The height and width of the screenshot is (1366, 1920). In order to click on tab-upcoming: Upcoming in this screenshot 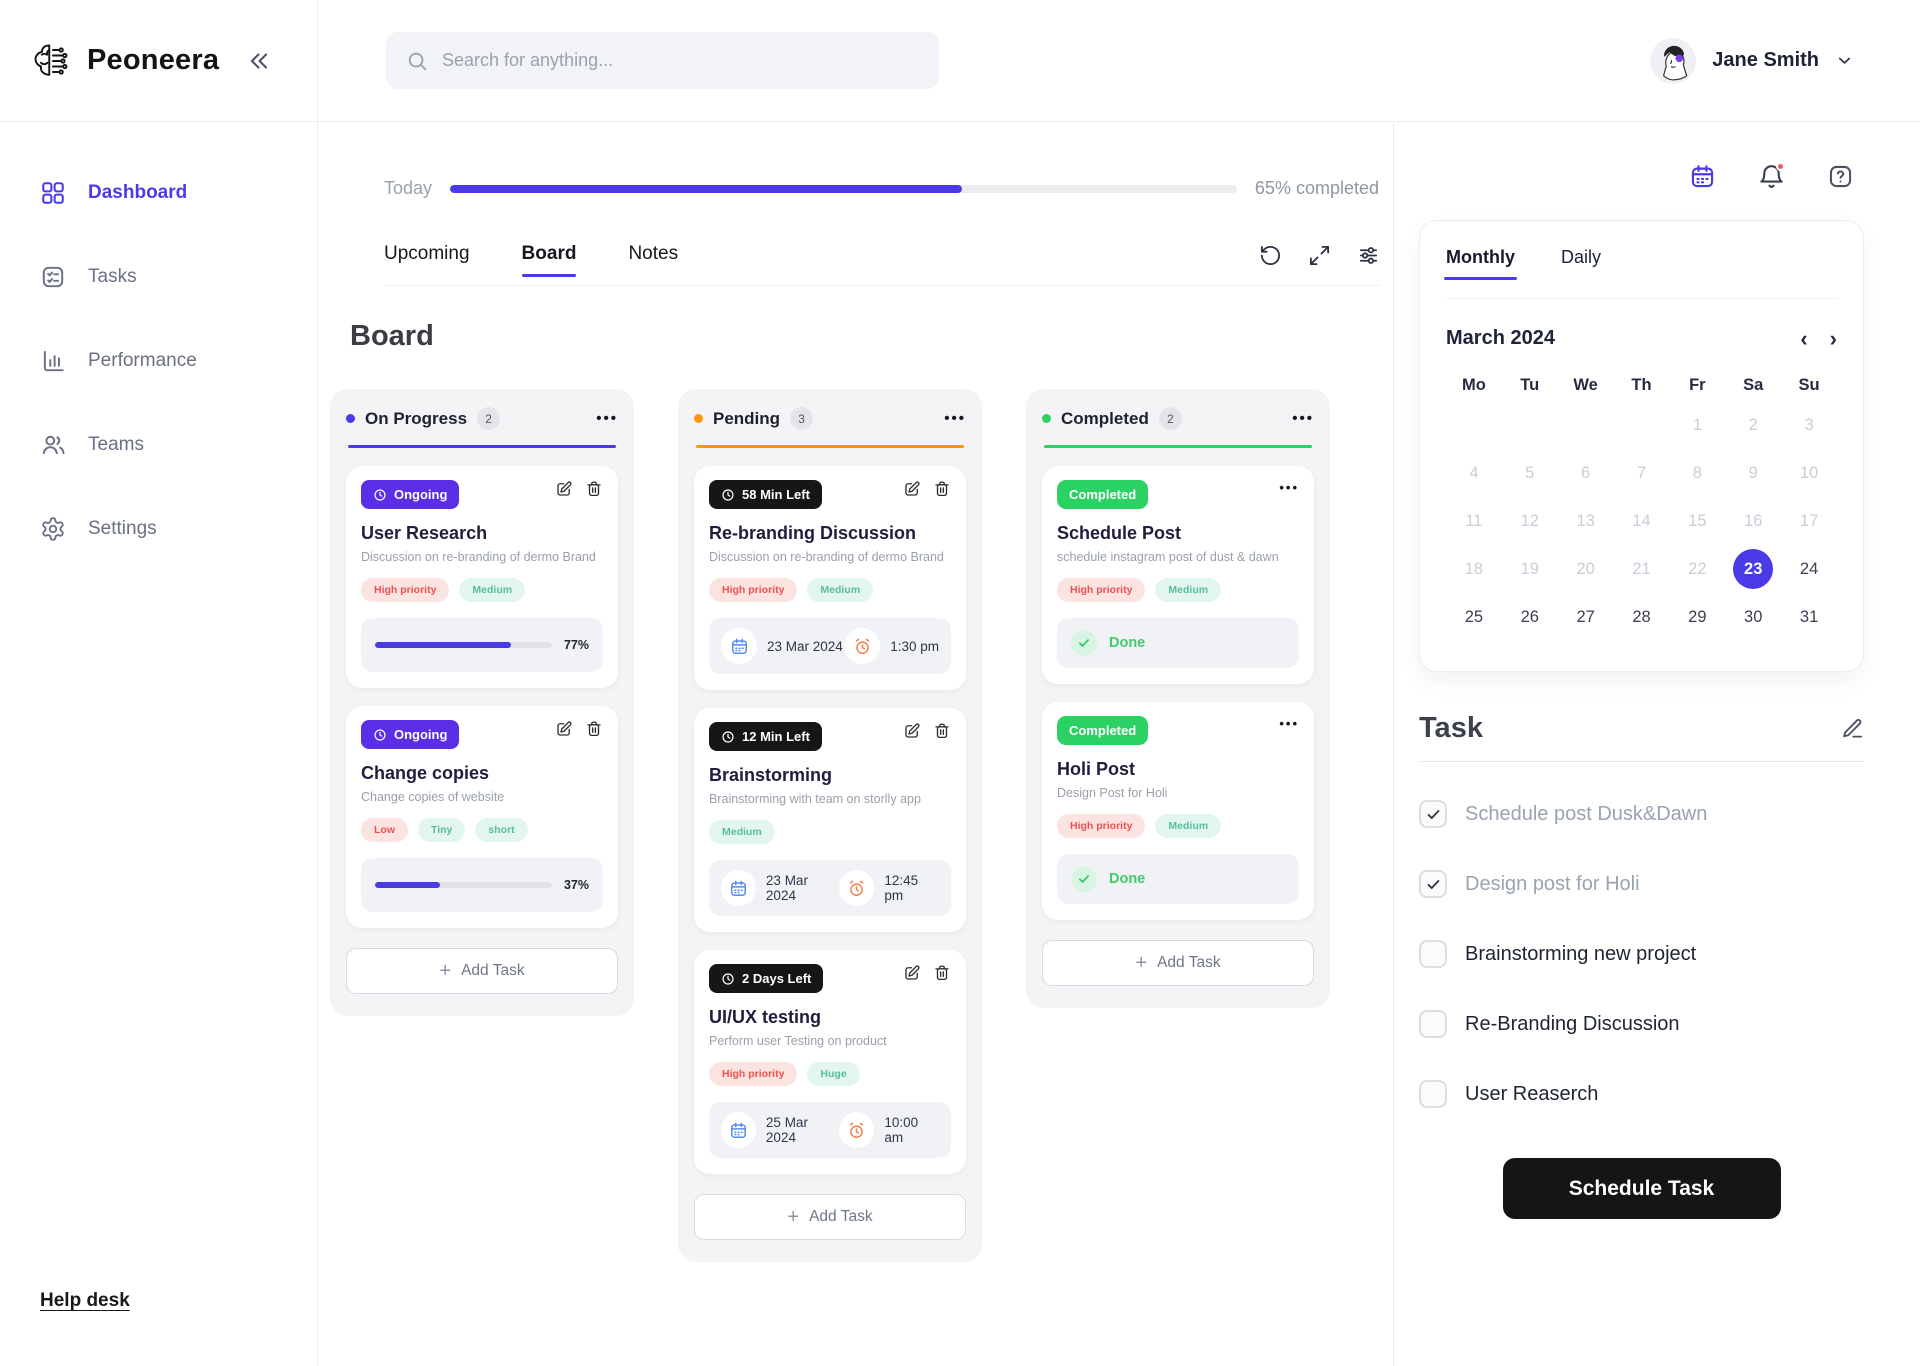, I will do `click(427, 253)`.